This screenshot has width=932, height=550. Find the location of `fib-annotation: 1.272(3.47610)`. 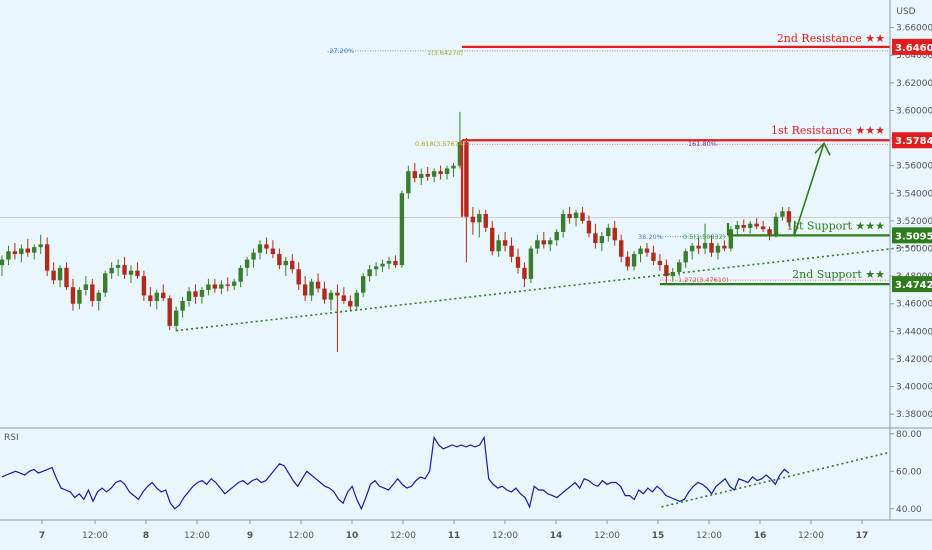

fib-annotation: 1.272(3.47610) is located at coordinates (703, 280).